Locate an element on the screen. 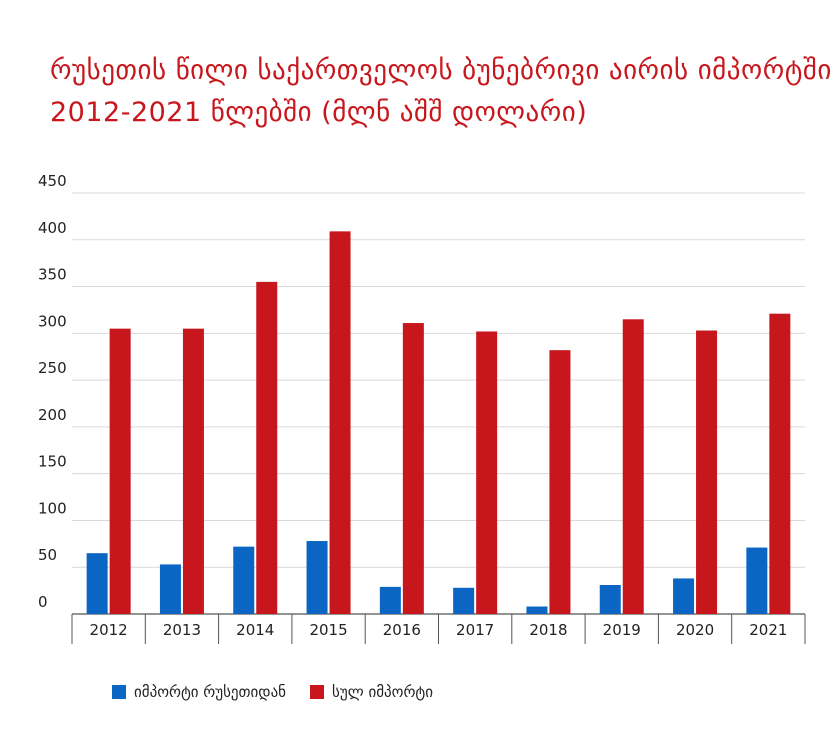  y-tick-label: 0 is located at coordinates (43, 602).